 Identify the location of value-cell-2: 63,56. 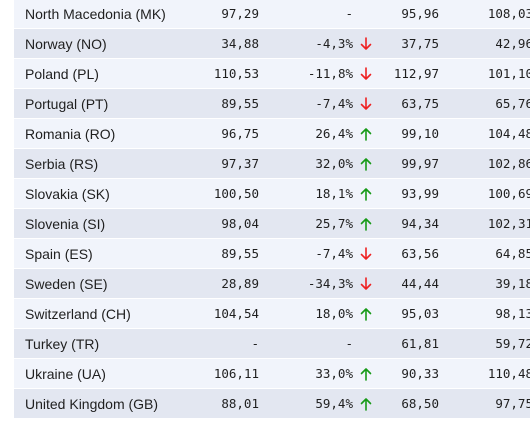
(408, 253).